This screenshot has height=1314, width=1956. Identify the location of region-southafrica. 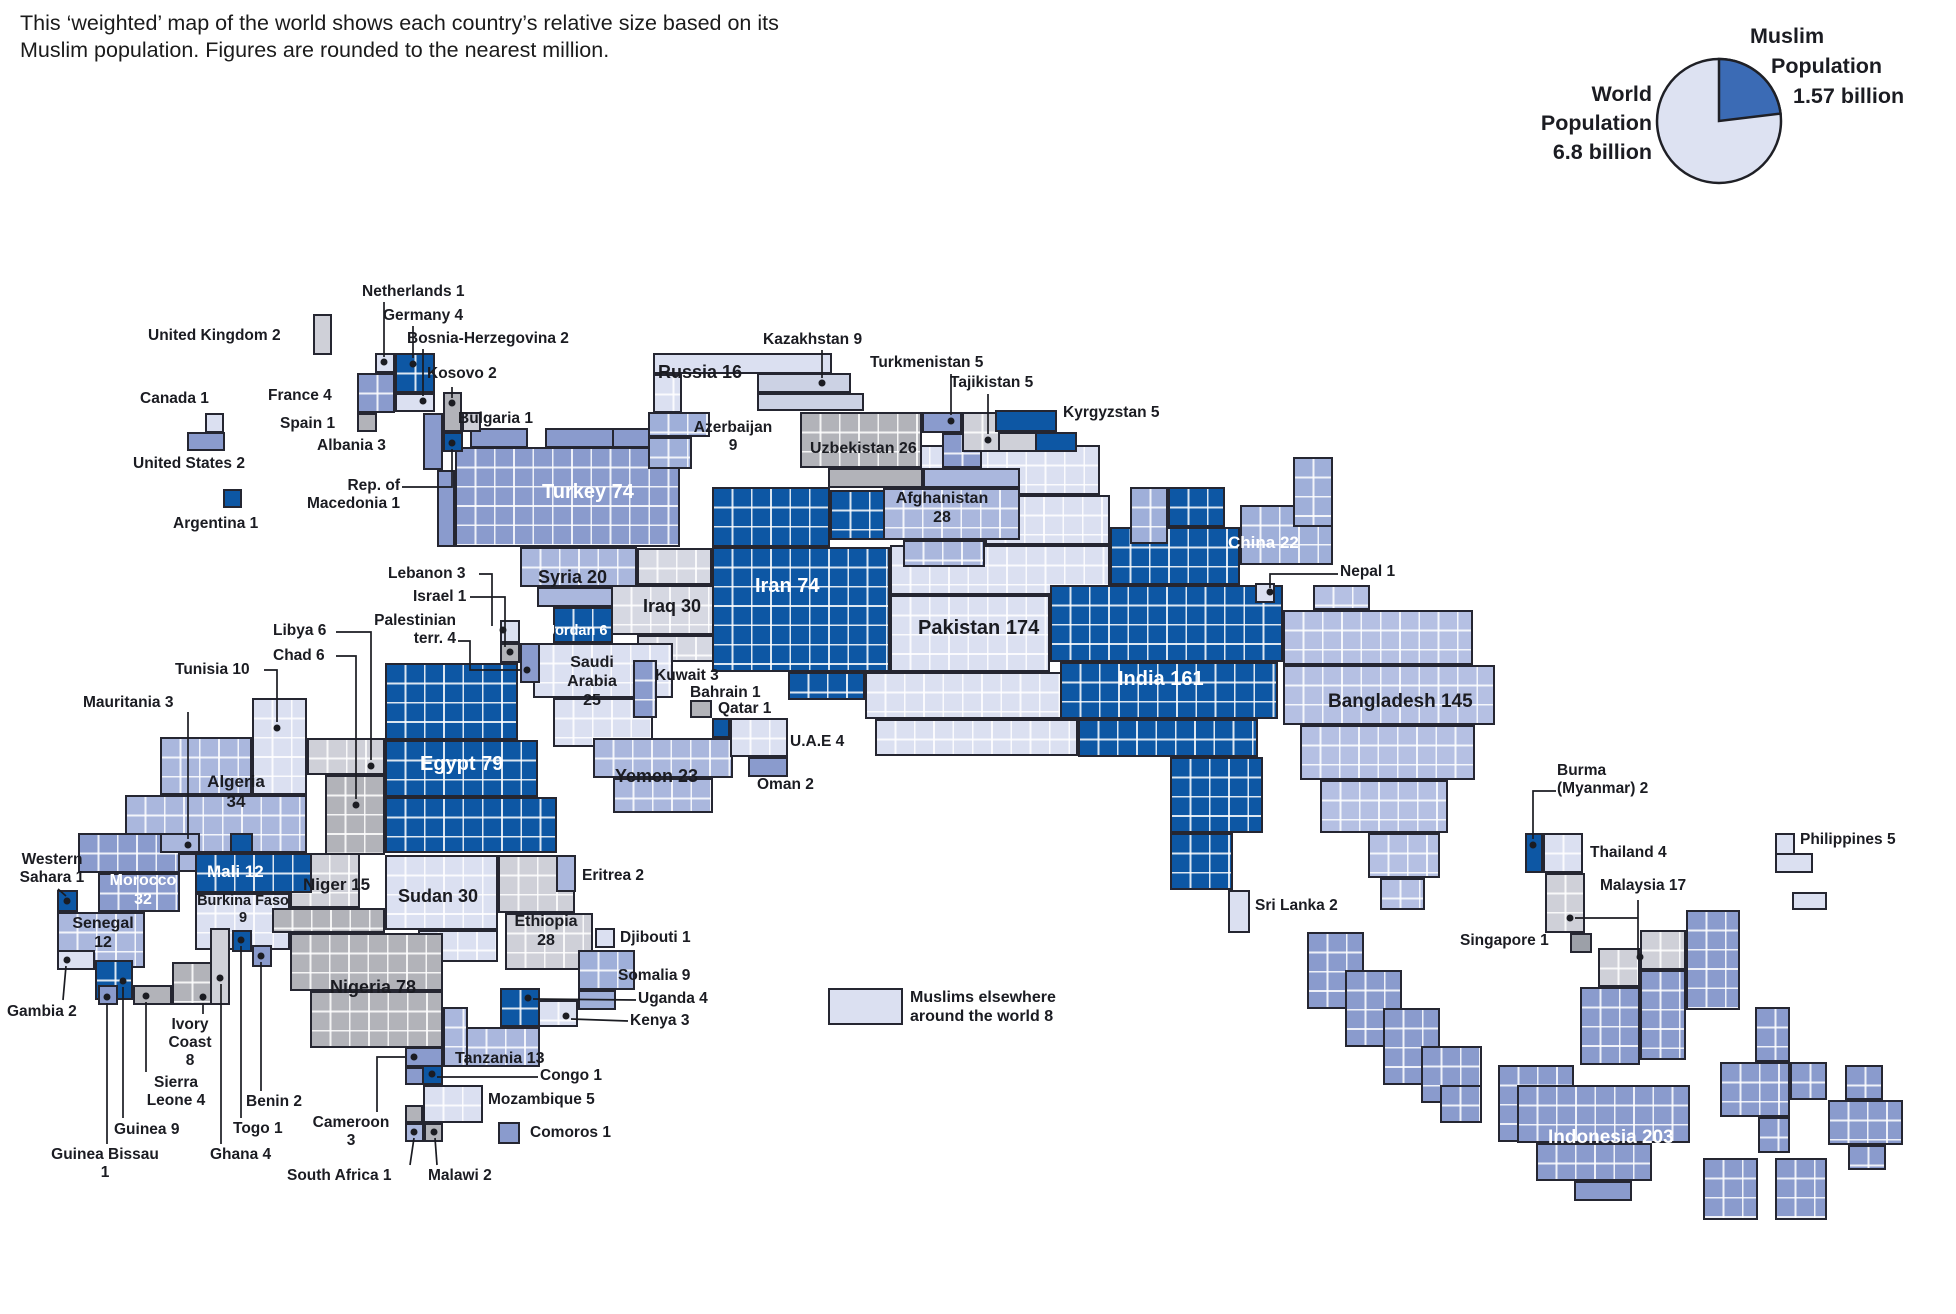
(414, 1132).